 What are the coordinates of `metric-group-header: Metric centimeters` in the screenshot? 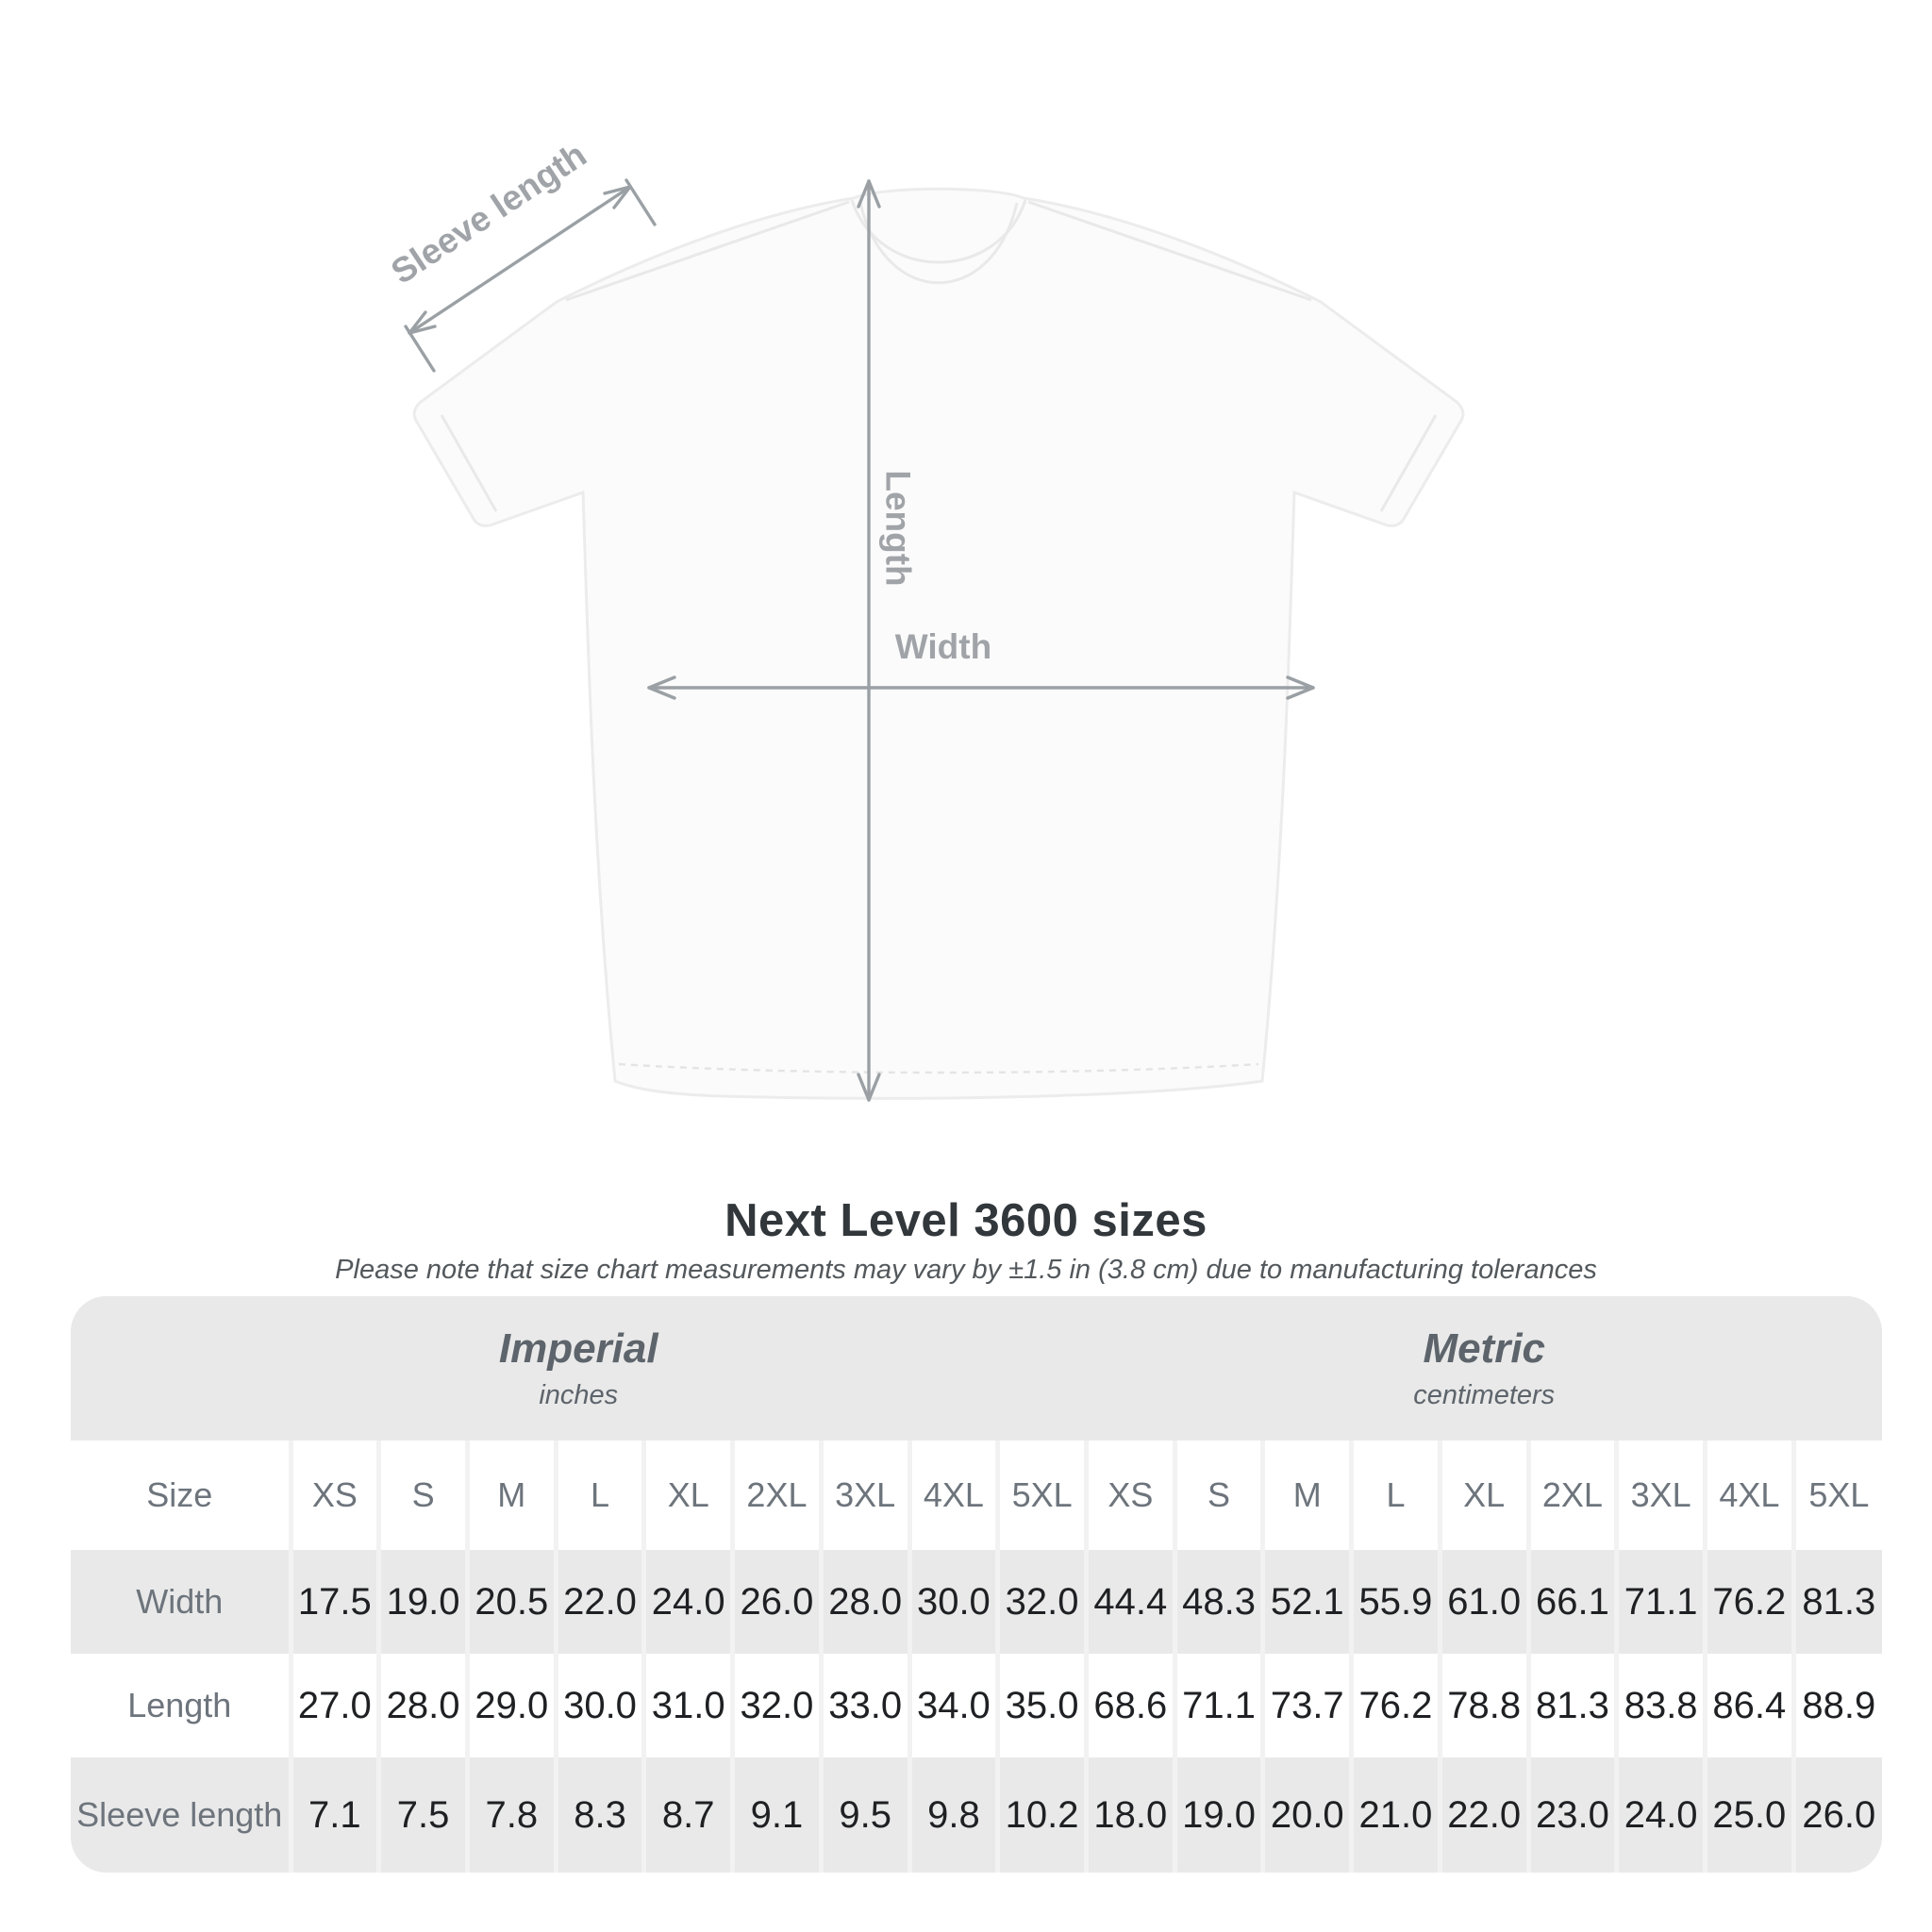 It's located at (1484, 1368).